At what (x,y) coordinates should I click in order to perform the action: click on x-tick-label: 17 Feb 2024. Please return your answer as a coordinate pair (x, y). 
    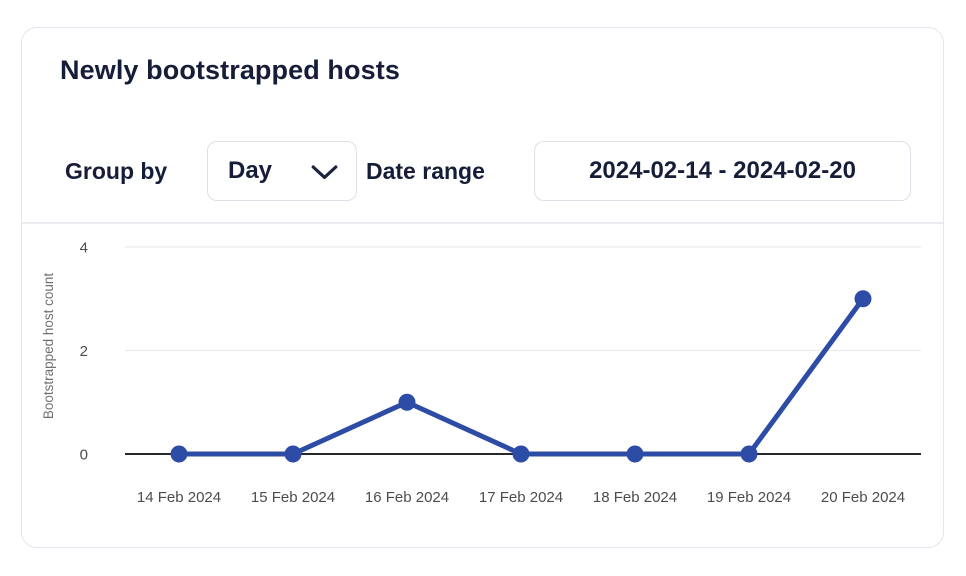
    Looking at the image, I should click on (521, 497).